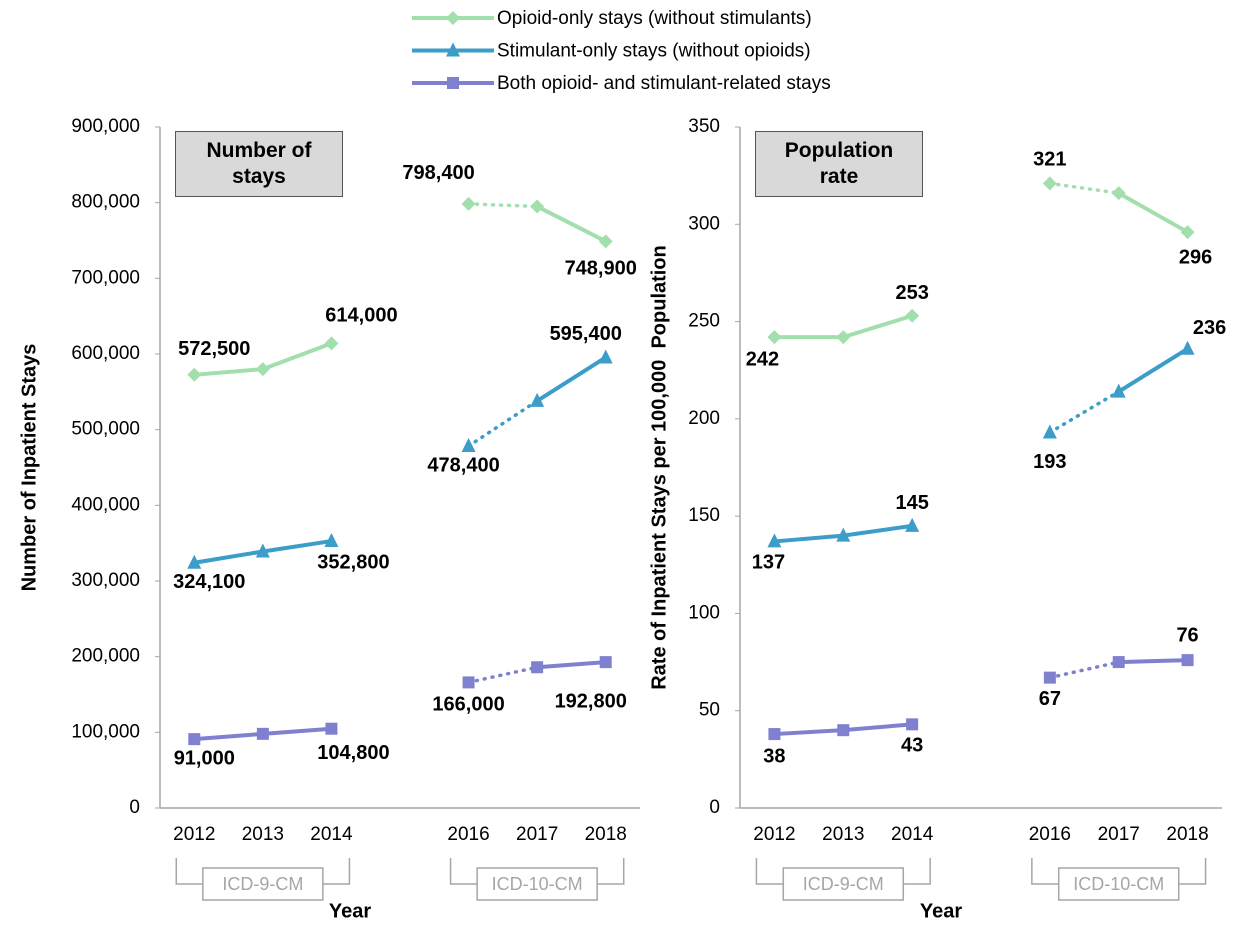  I want to click on data-label: 137, so click(768, 563).